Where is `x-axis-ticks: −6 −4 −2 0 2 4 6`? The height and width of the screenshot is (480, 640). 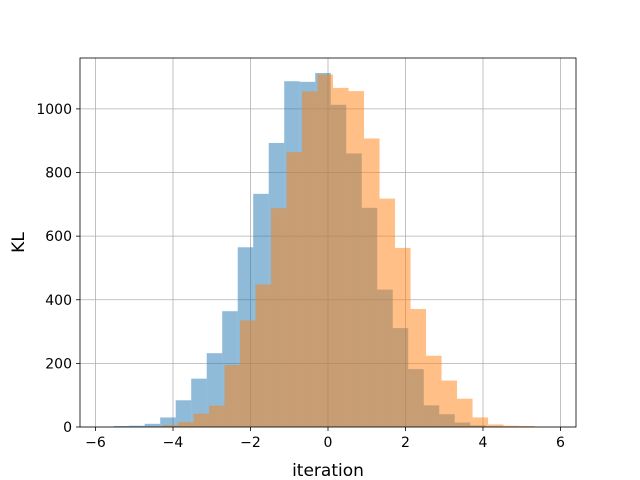
x-axis-ticks: −6 −4 −2 0 2 4 6 is located at coordinates (325, 439).